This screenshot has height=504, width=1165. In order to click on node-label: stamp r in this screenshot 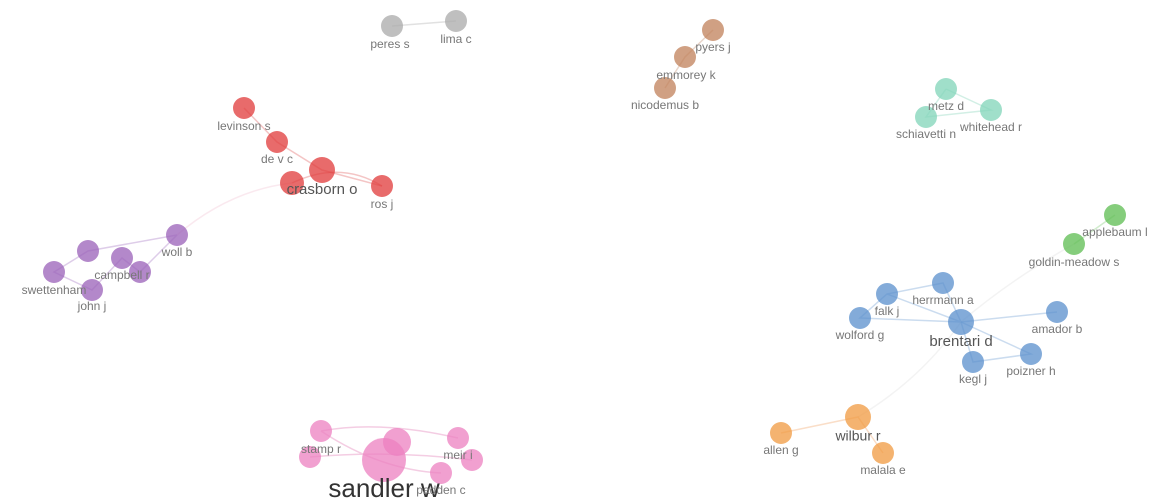, I will do `click(321, 449)`.